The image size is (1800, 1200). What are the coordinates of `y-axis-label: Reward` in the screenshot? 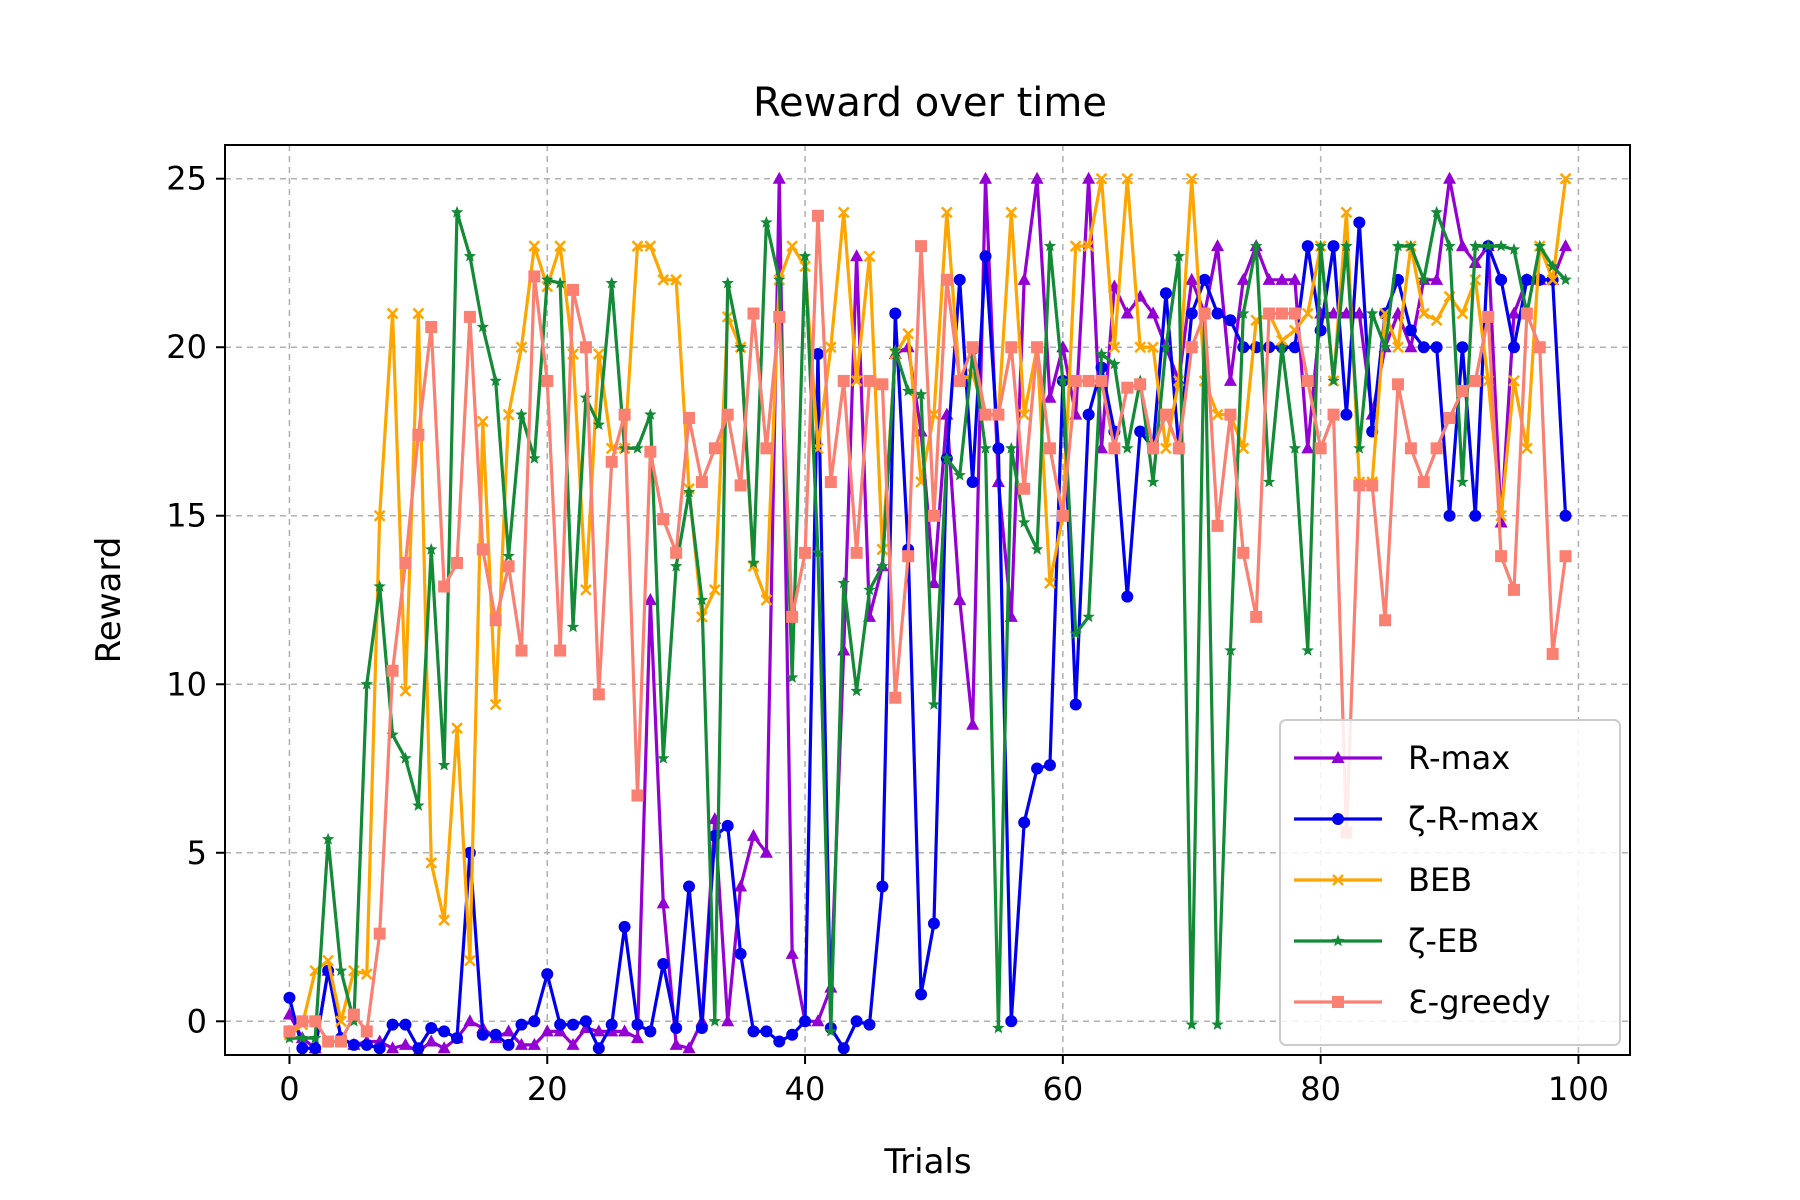 It's located at (109, 600).